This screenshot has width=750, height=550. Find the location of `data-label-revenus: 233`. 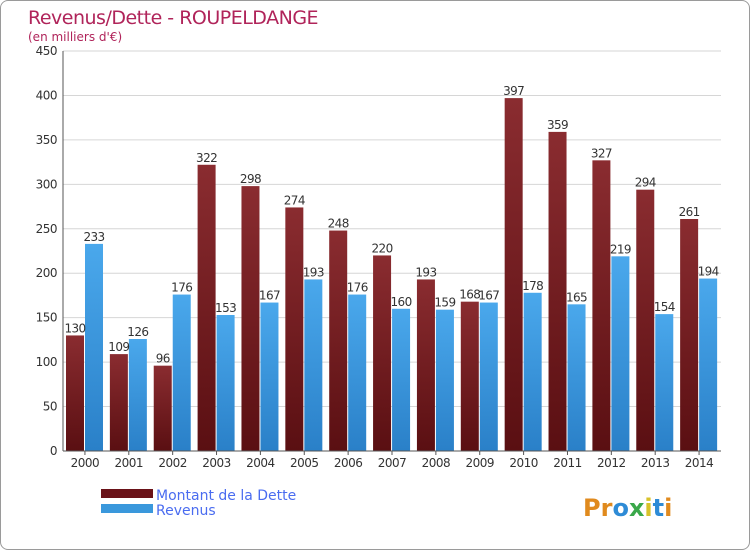

data-label-revenus: 233 is located at coordinates (93, 237).